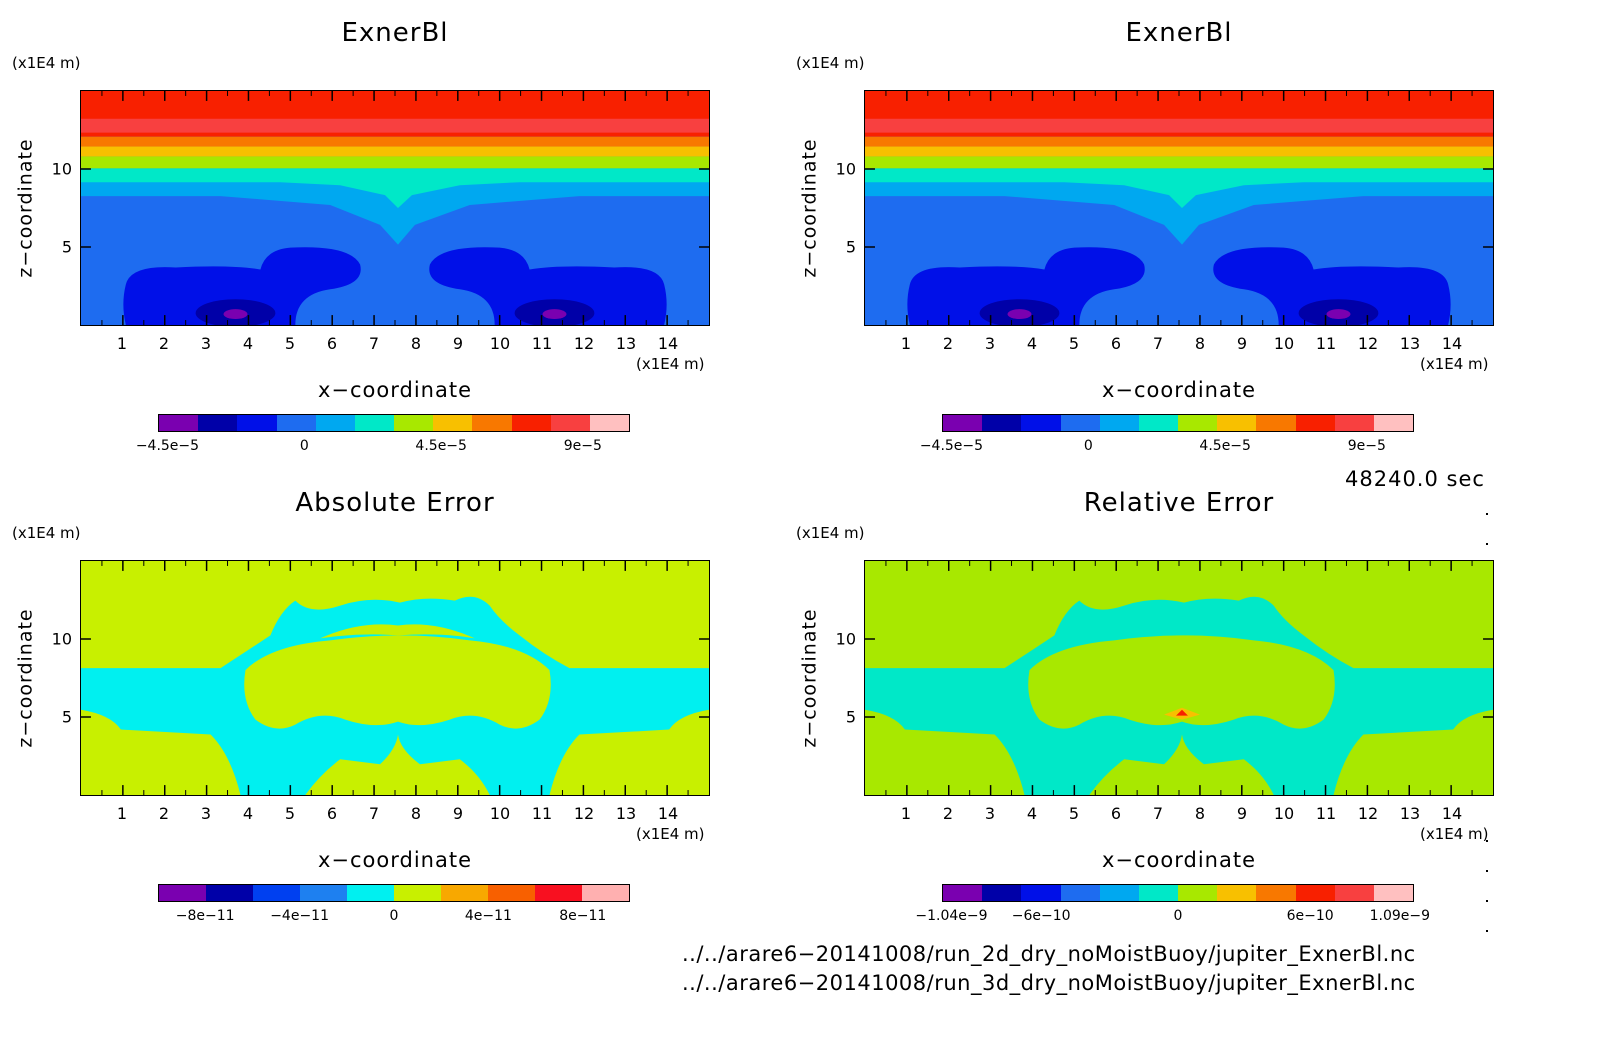  Describe the element at coordinates (122, 343) in the screenshot. I see `x-tick-label: 1` at that location.